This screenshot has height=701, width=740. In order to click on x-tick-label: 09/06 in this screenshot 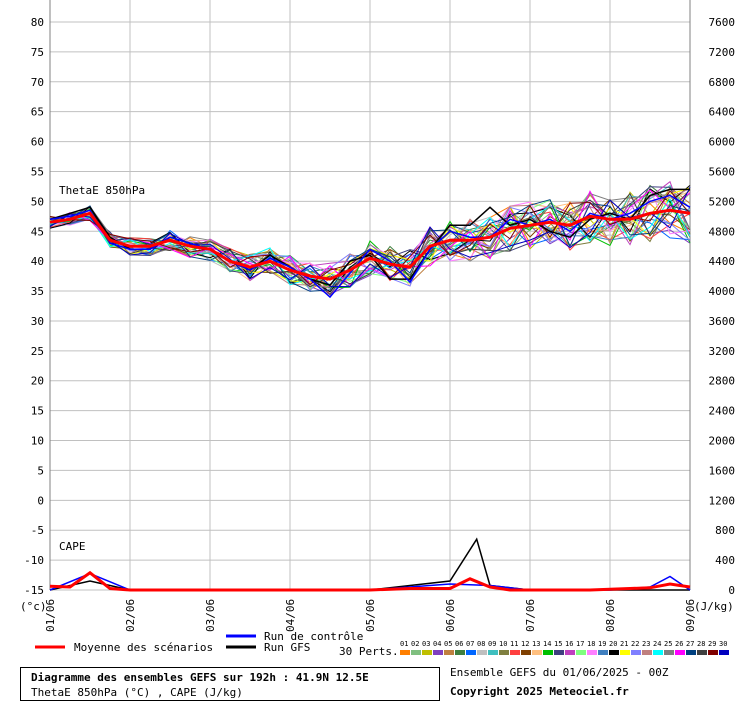, I will do `click(690, 615)`.